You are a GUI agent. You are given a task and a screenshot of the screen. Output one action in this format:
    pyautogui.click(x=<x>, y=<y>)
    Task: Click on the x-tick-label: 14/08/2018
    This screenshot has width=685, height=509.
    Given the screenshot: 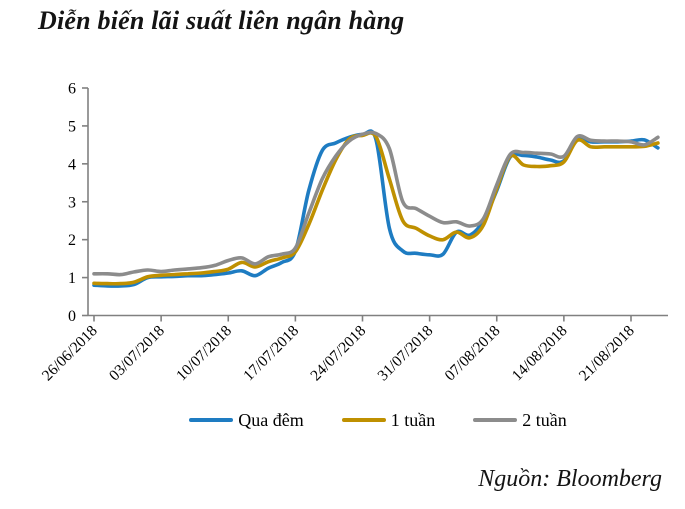 What is the action you would take?
    pyautogui.click(x=540, y=353)
    